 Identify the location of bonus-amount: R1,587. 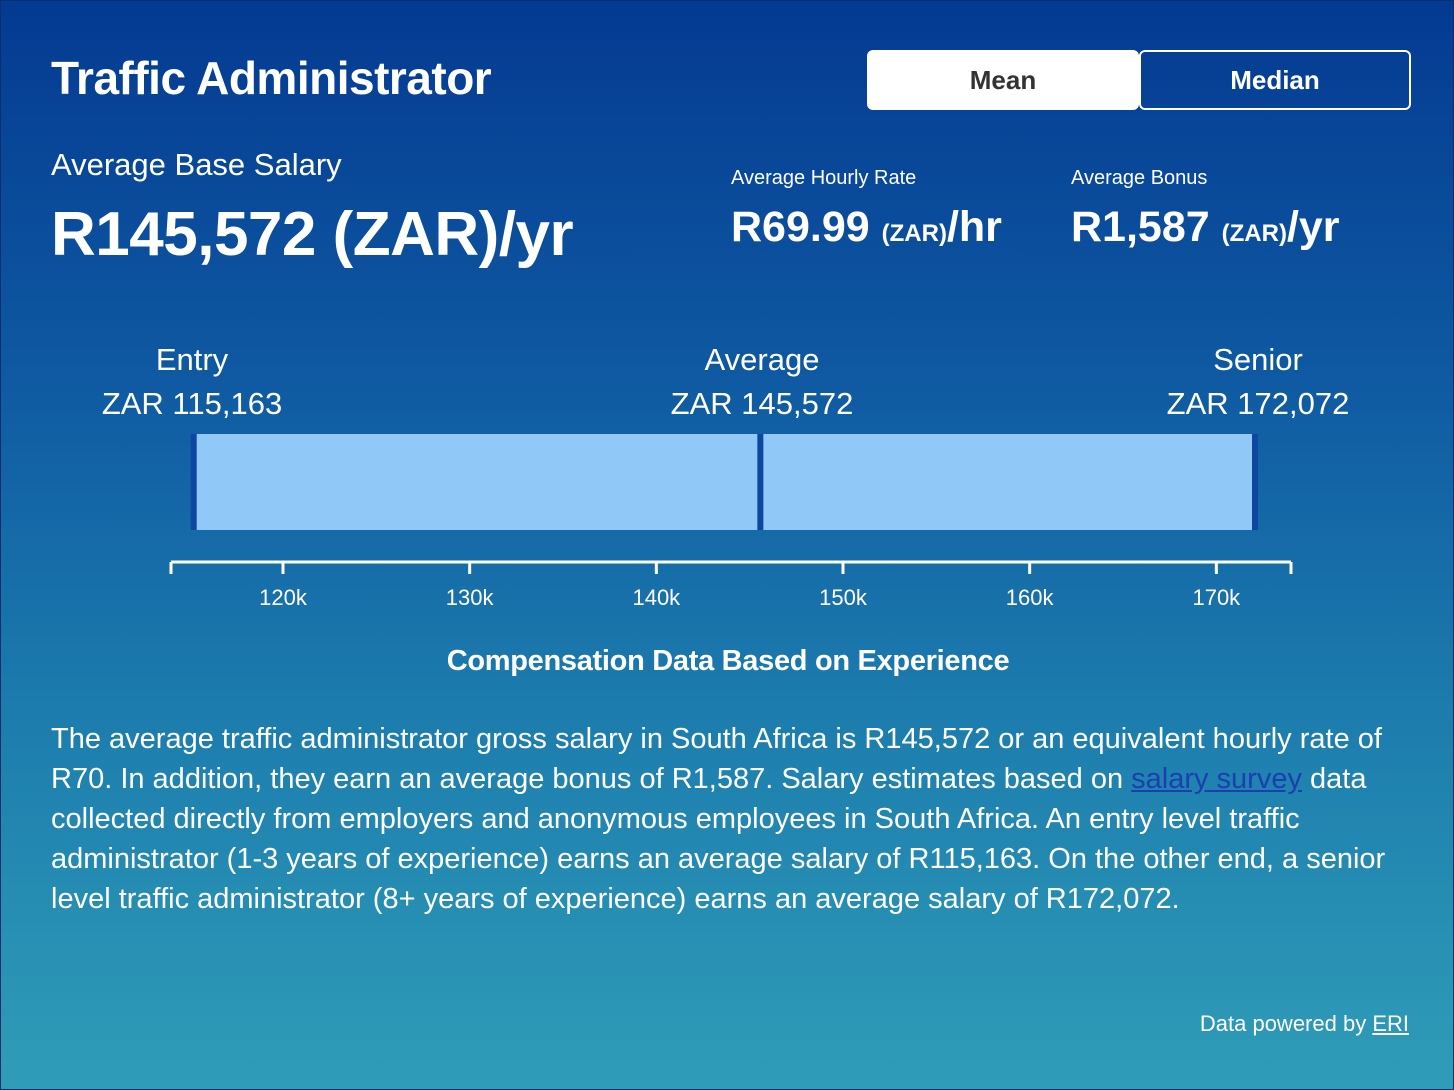
(1140, 227).